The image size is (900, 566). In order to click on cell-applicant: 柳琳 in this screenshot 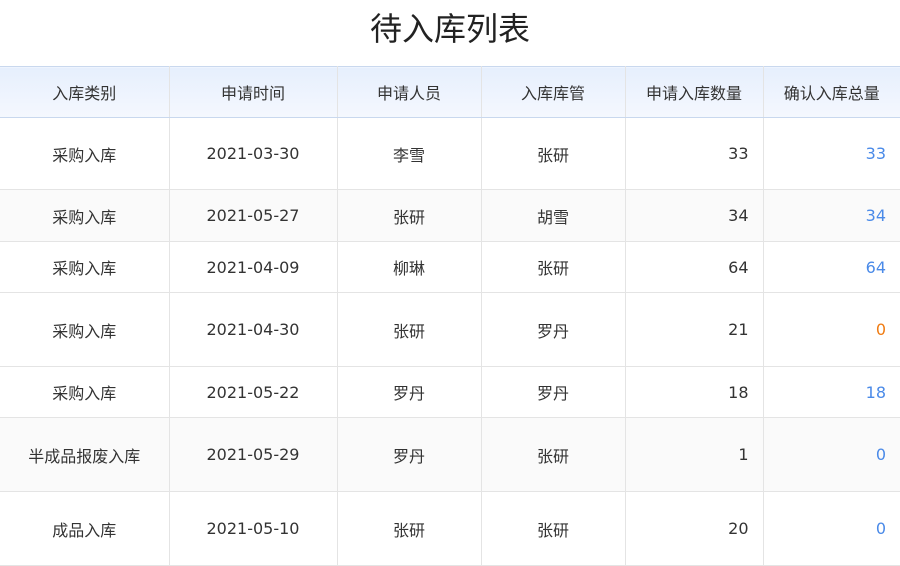, I will do `click(409, 267)`.